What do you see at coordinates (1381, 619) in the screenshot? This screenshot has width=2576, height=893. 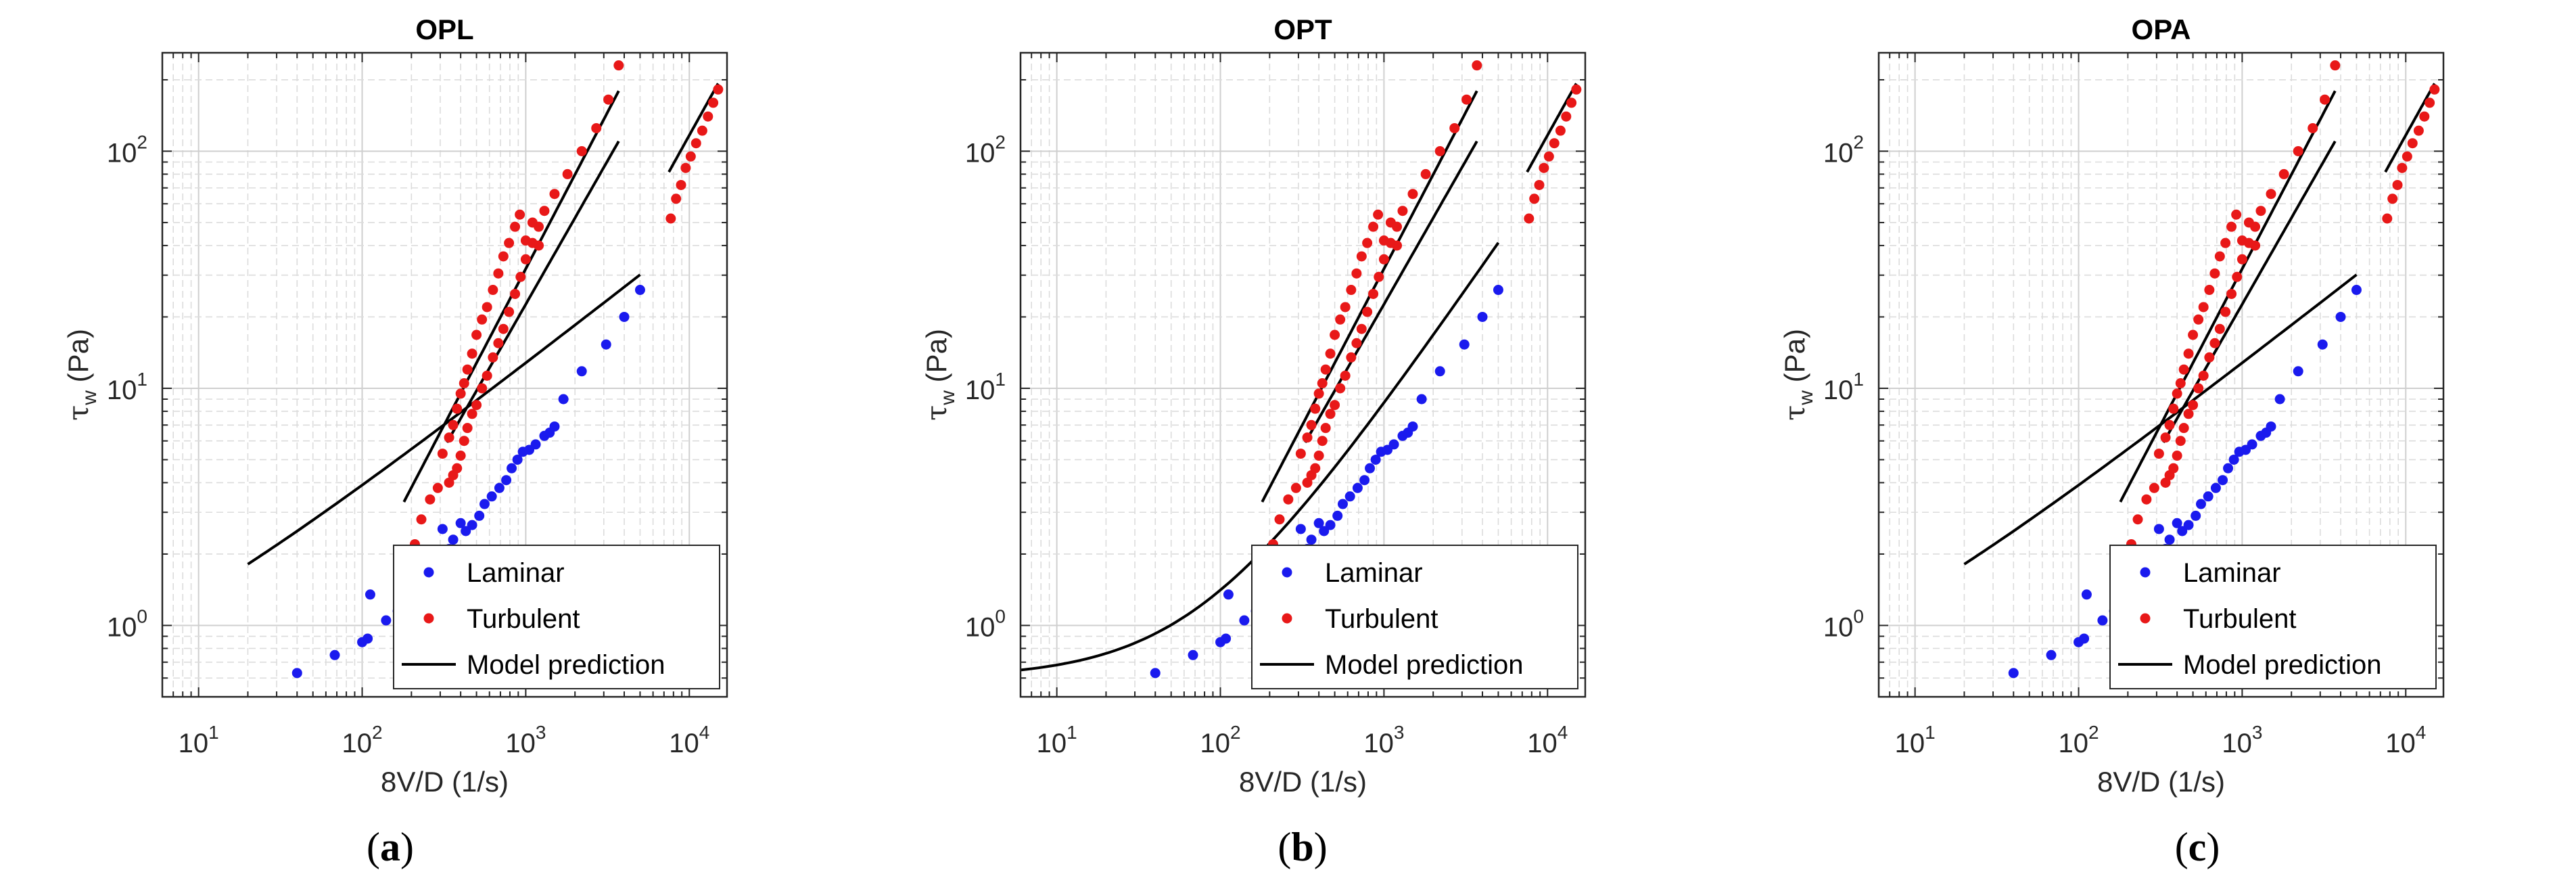 I see `legend-label-turbulent: Turbulent` at bounding box center [1381, 619].